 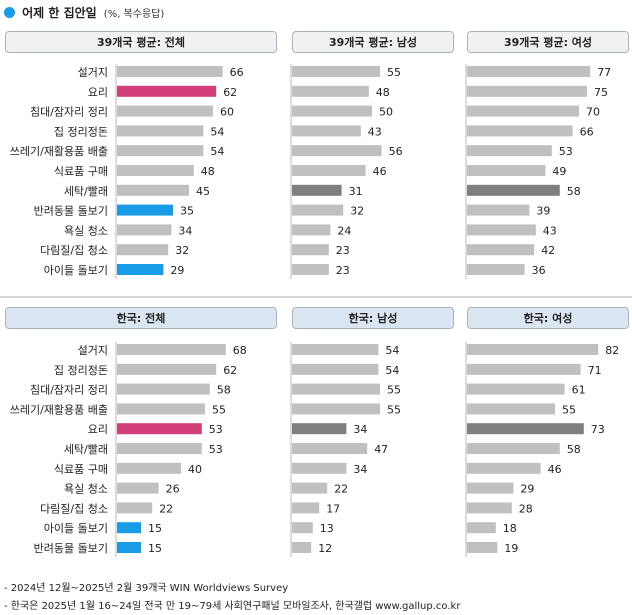 What do you see at coordinates (392, 350) in the screenshot?
I see `value-label: 54` at bounding box center [392, 350].